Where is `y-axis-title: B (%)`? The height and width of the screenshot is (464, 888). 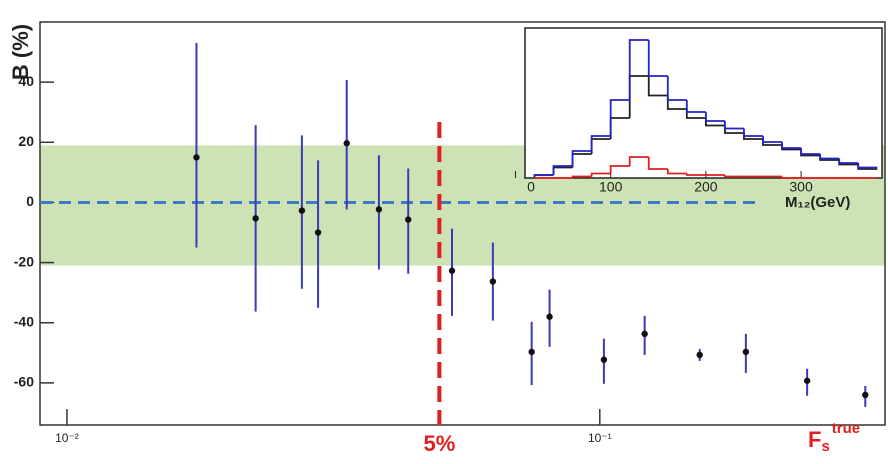
y-axis-title: B (%) is located at coordinates (20, 52).